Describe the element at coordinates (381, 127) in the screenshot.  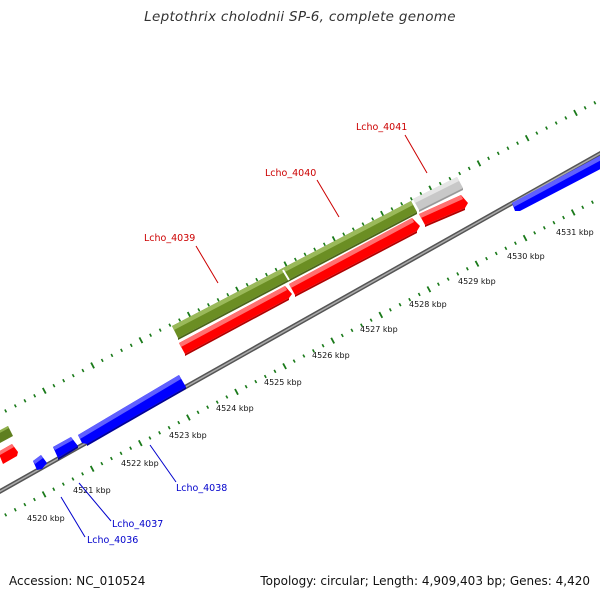
I see `gene-label-lcho-4041: Lcho_4041` at that location.